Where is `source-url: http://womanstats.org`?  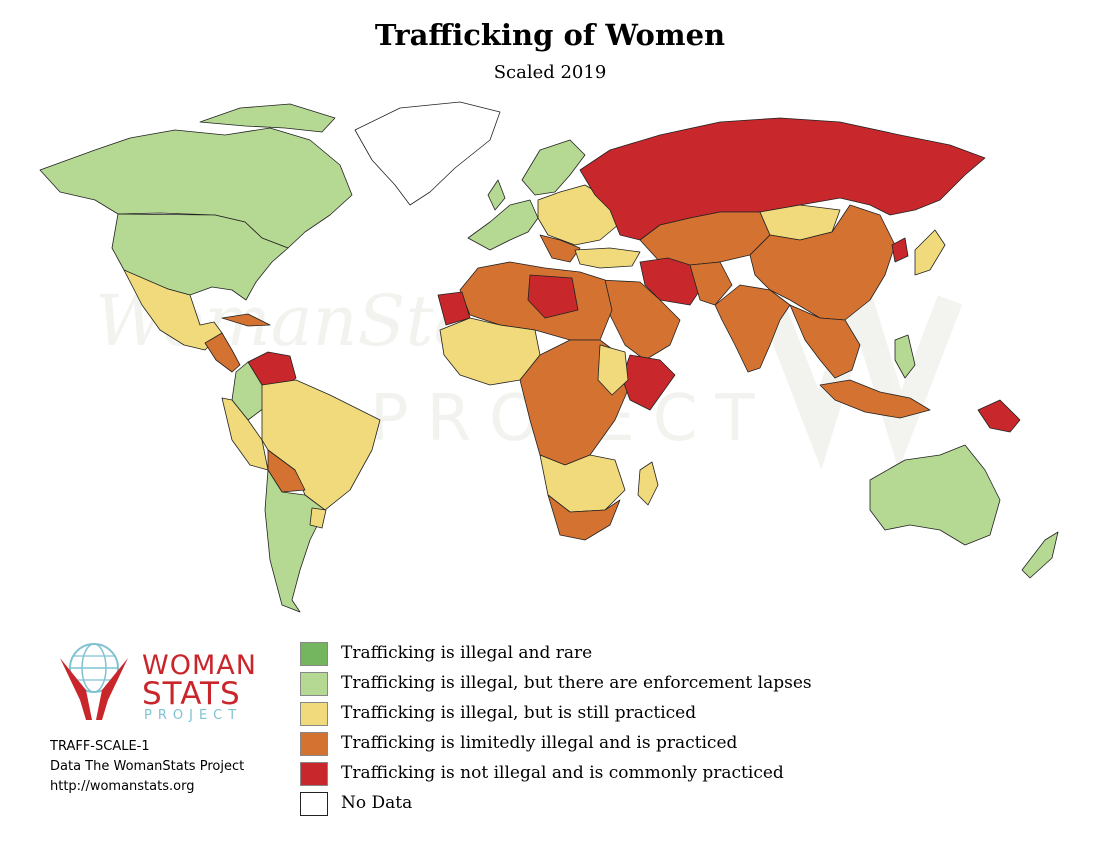
source-url: http://womanstats.org is located at coordinates (122, 786).